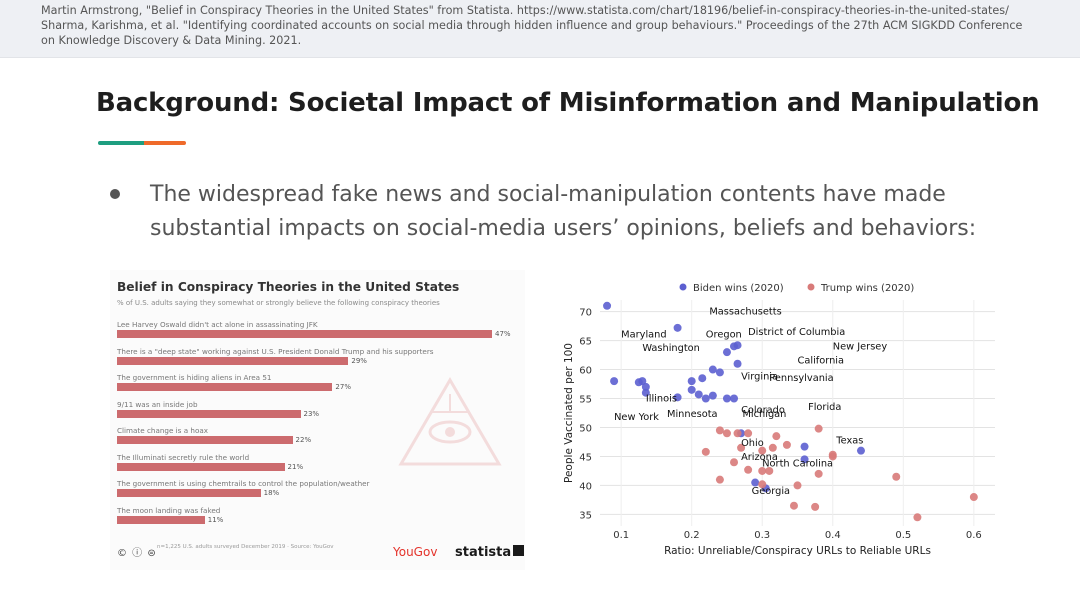 This screenshot has width=1080, height=608. I want to click on y-tick-label: 35, so click(585, 515).